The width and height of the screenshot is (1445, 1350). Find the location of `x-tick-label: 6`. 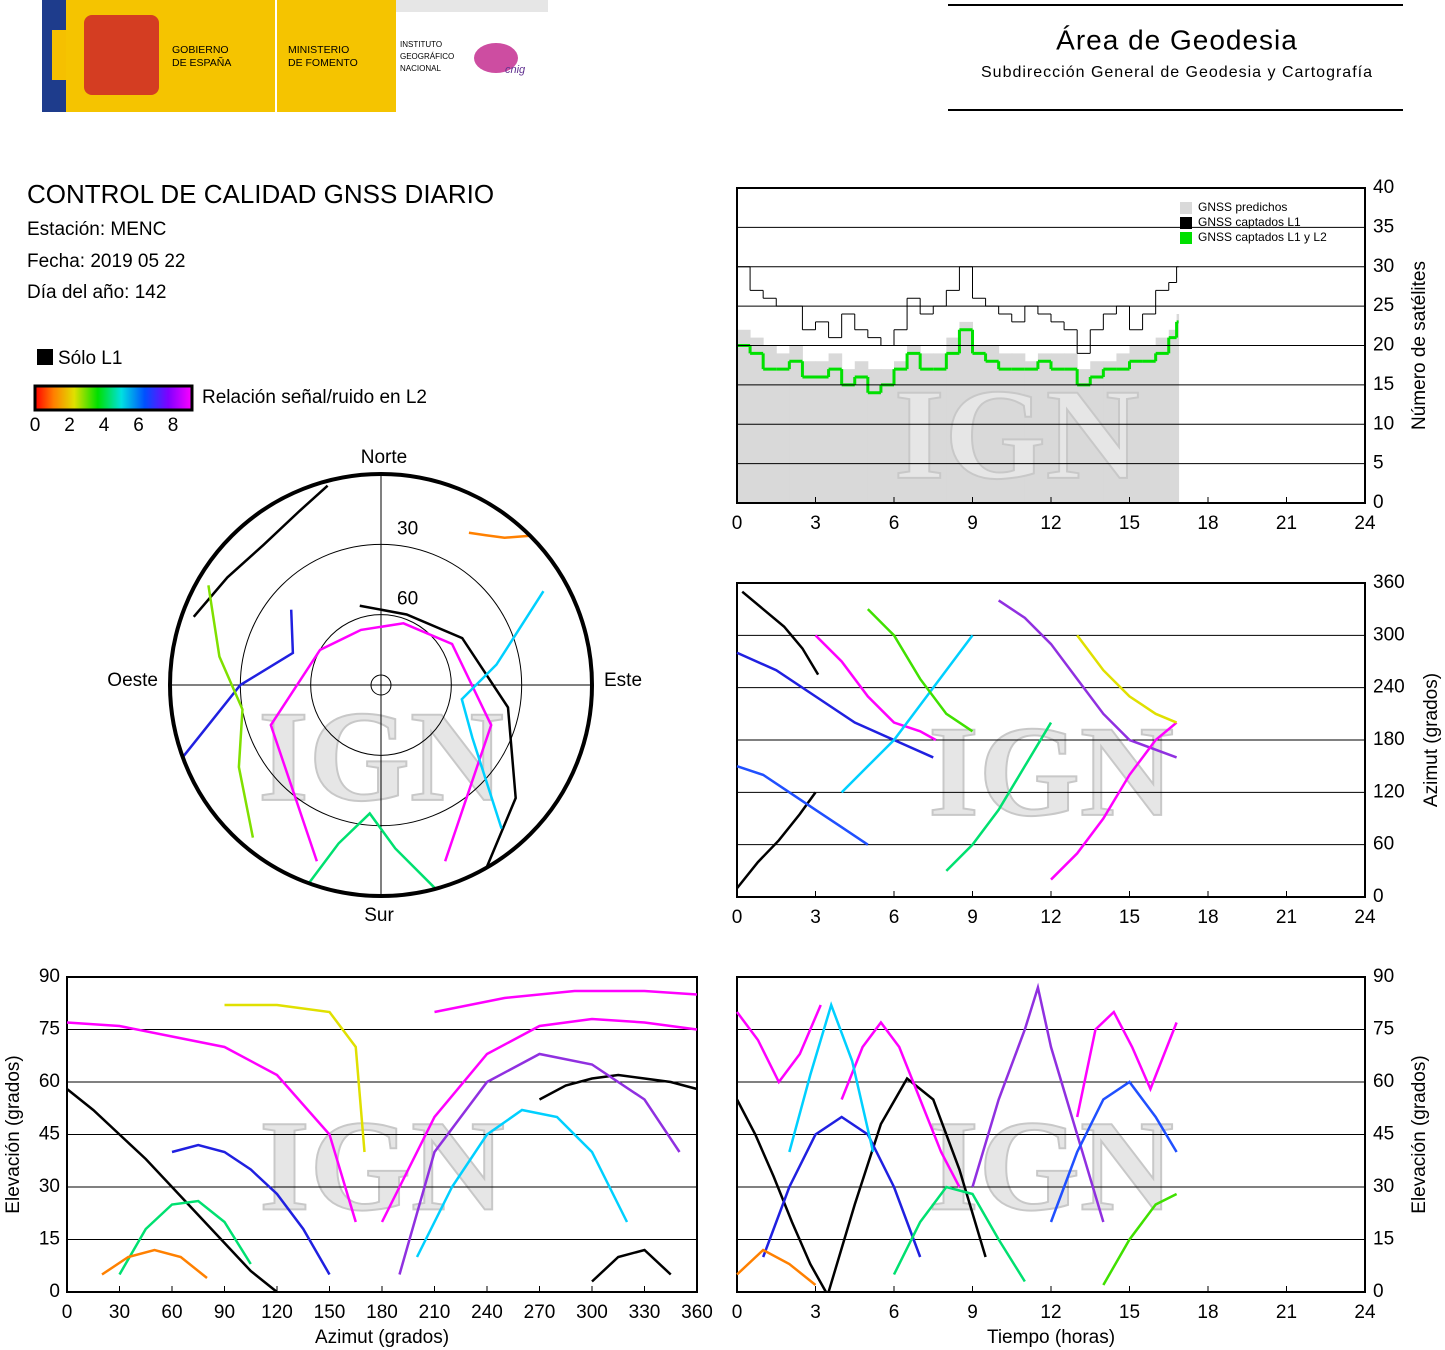

x-tick-label: 6 is located at coordinates (894, 1312).